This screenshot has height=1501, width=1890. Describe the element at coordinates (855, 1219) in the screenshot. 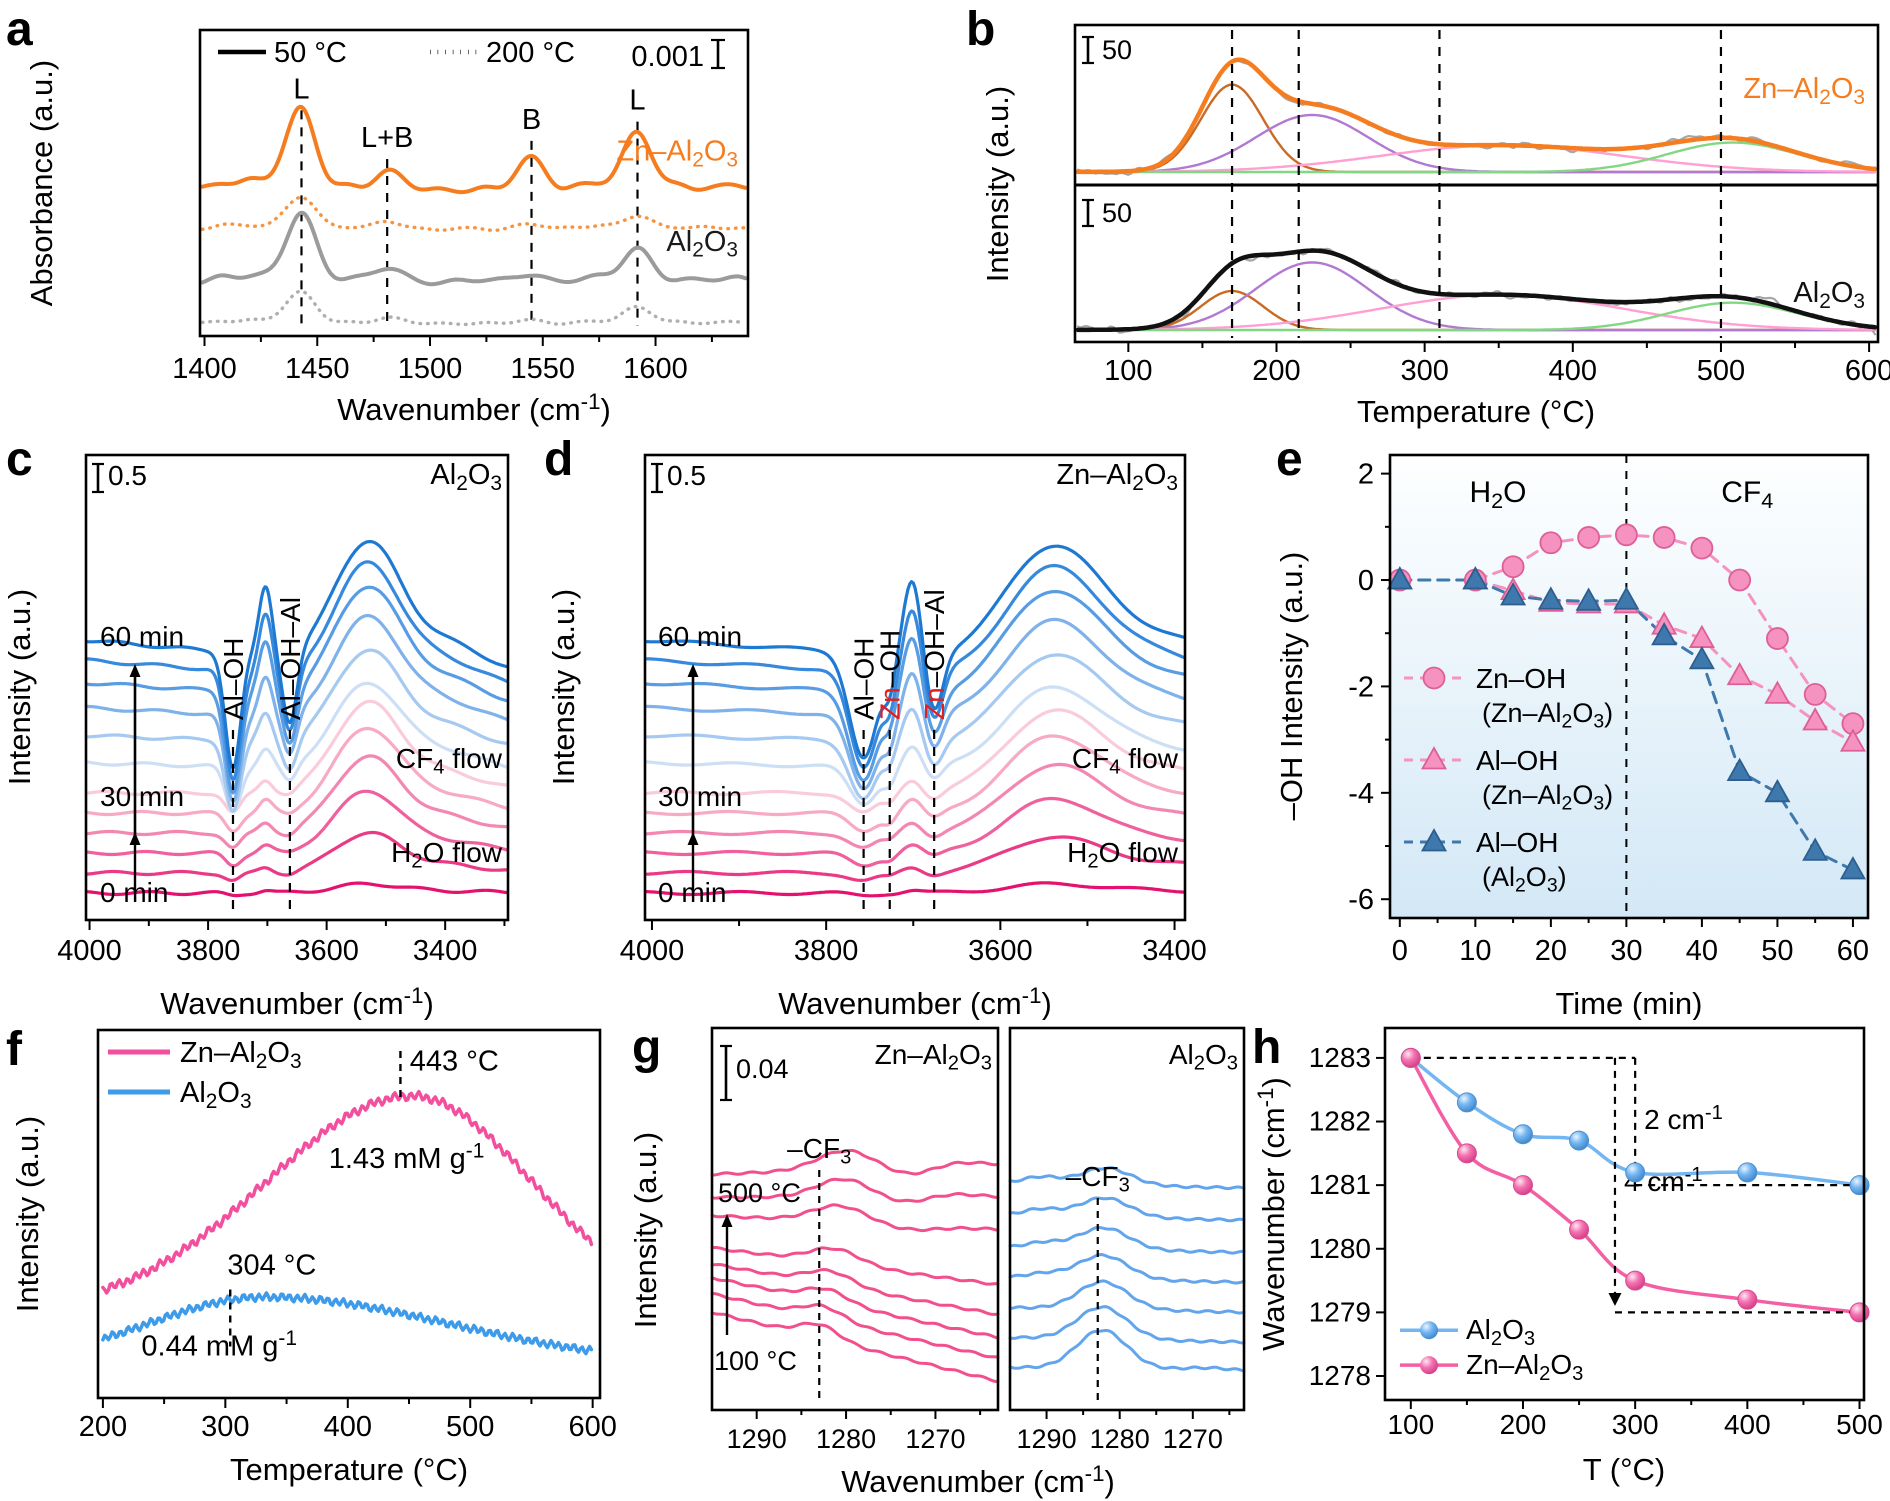

I see `g-plot-frame` at that location.